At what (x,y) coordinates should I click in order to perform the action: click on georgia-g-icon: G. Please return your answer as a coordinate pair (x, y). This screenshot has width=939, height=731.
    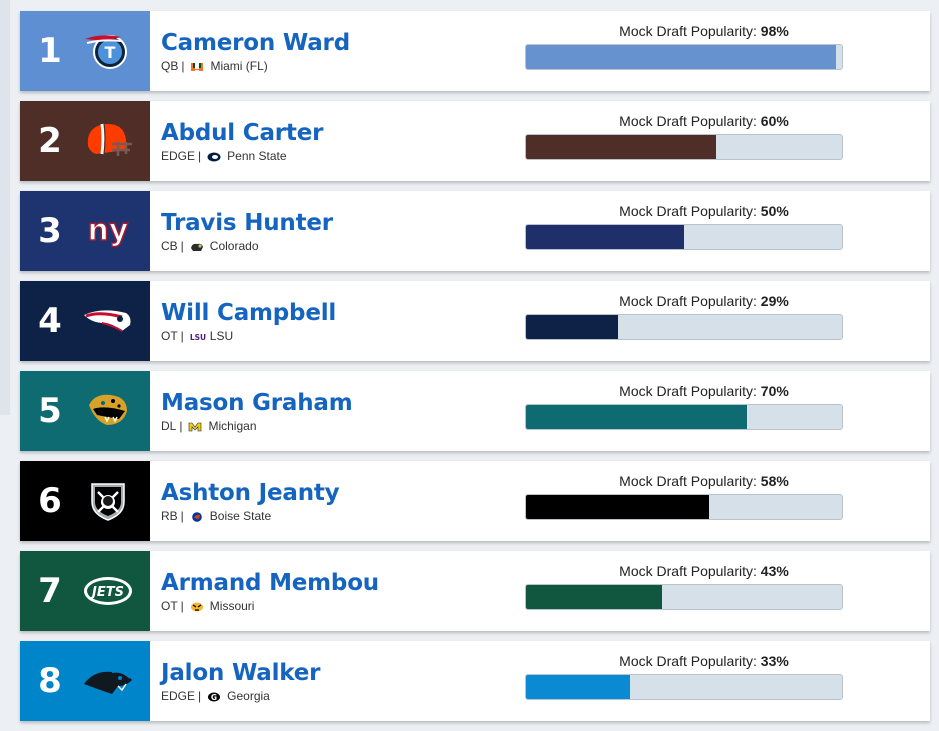
    Looking at the image, I should click on (214, 696).